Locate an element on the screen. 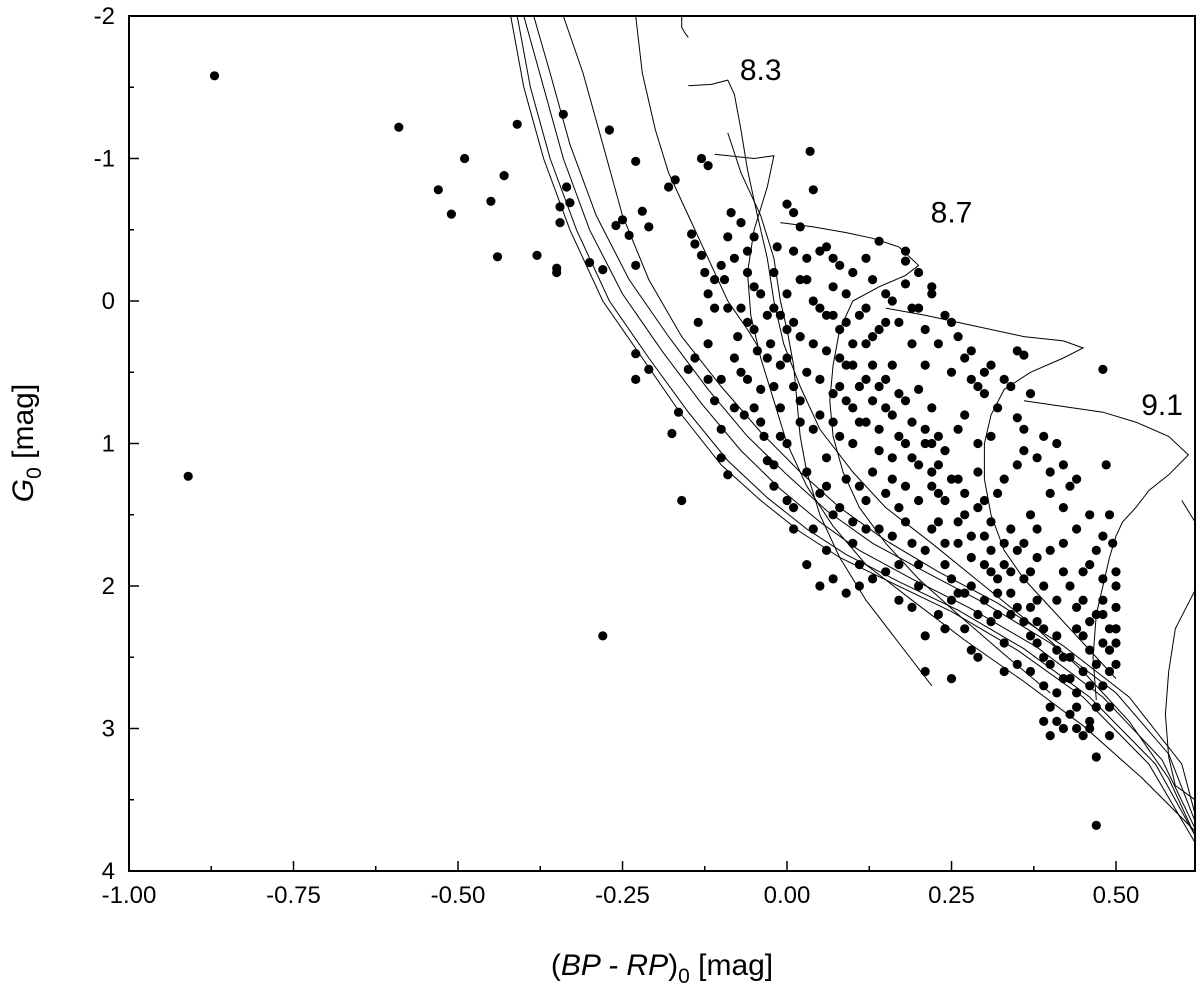  x-axis-ticks: -1.00 -0.75 -0.50 -0.25 0.00 0.25 0.50 is located at coordinates (620, 885).